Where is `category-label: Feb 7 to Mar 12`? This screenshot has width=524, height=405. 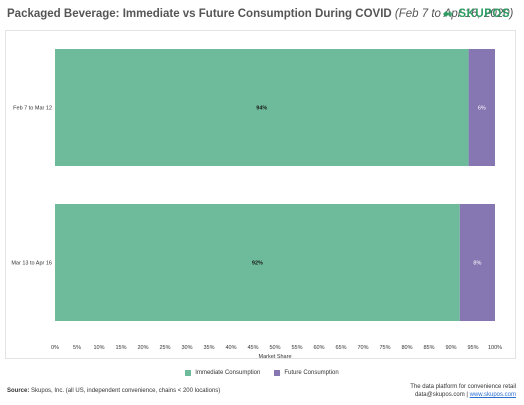
category-label: Feb 7 to Mar 12 is located at coordinates (32, 109).